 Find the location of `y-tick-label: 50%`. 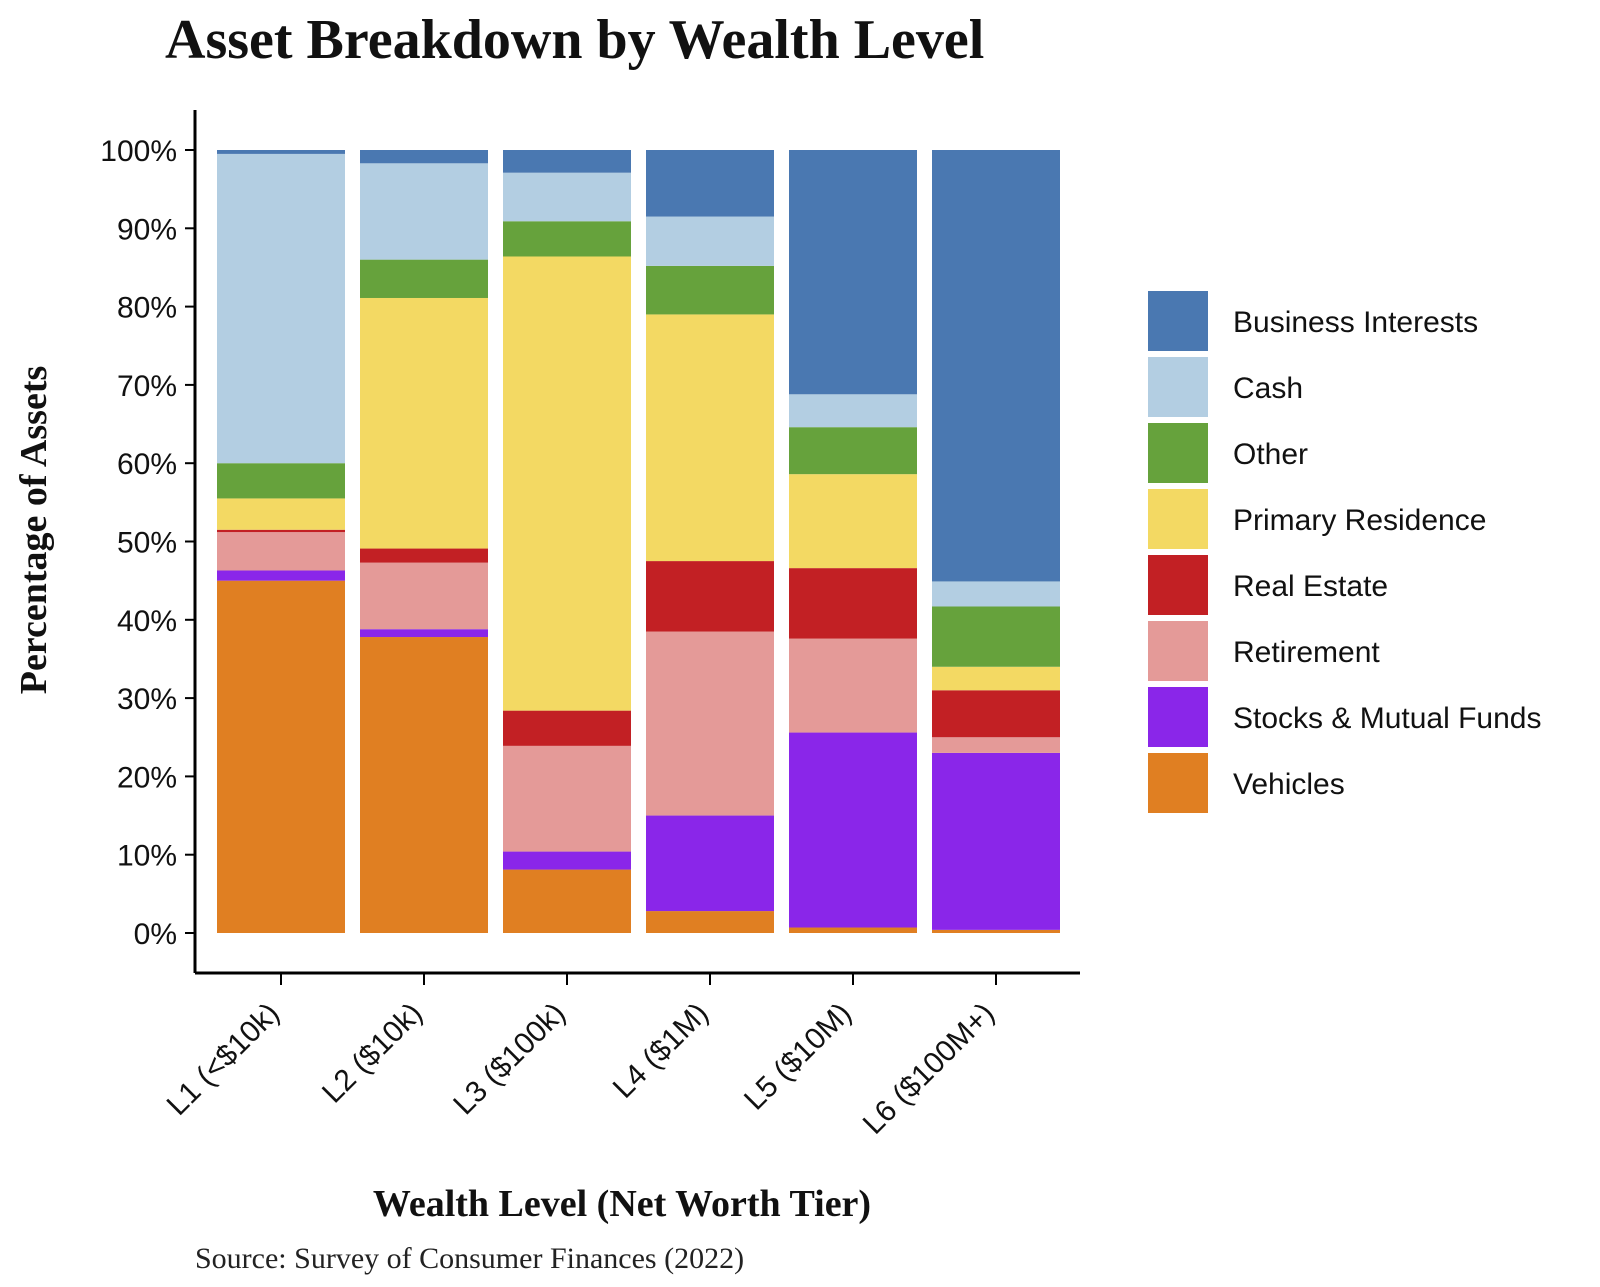

y-tick-label: 50% is located at coordinates (147, 543).